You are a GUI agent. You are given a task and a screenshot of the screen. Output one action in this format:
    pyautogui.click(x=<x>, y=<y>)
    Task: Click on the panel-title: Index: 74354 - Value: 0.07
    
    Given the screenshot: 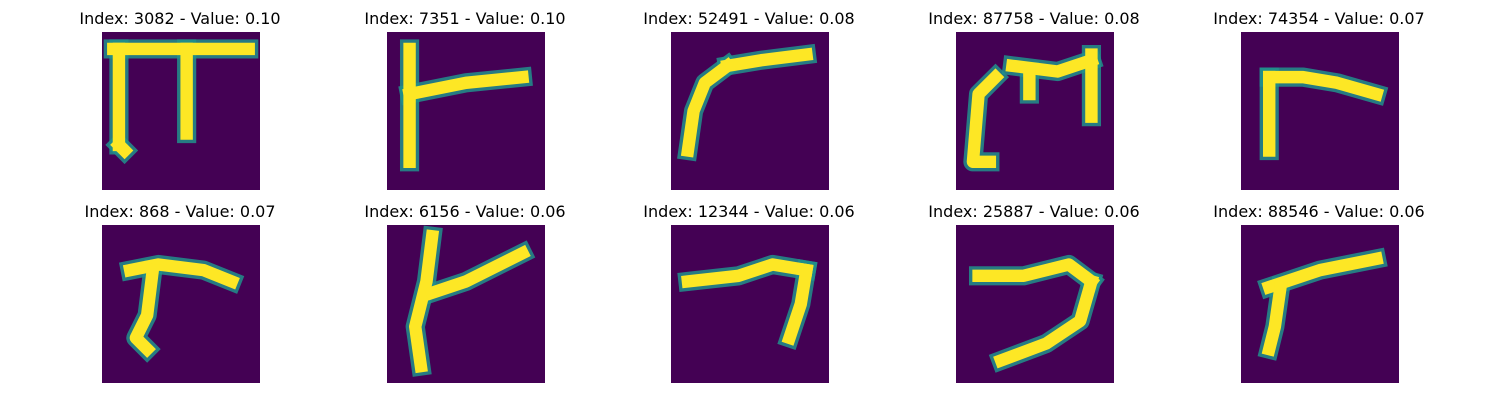 What is the action you would take?
    pyautogui.click(x=1319, y=18)
    